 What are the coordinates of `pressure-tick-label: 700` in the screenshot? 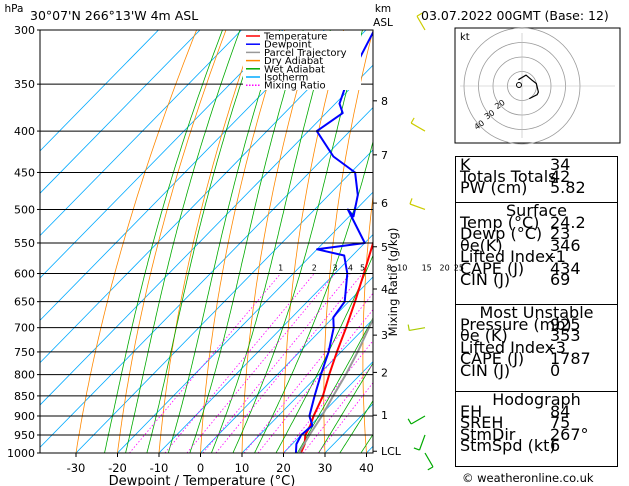 It's located at (24, 328).